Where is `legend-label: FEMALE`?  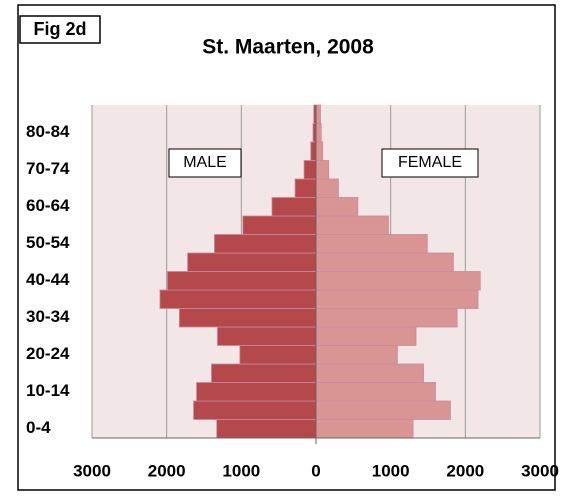
legend-label: FEMALE is located at coordinates (430, 162).